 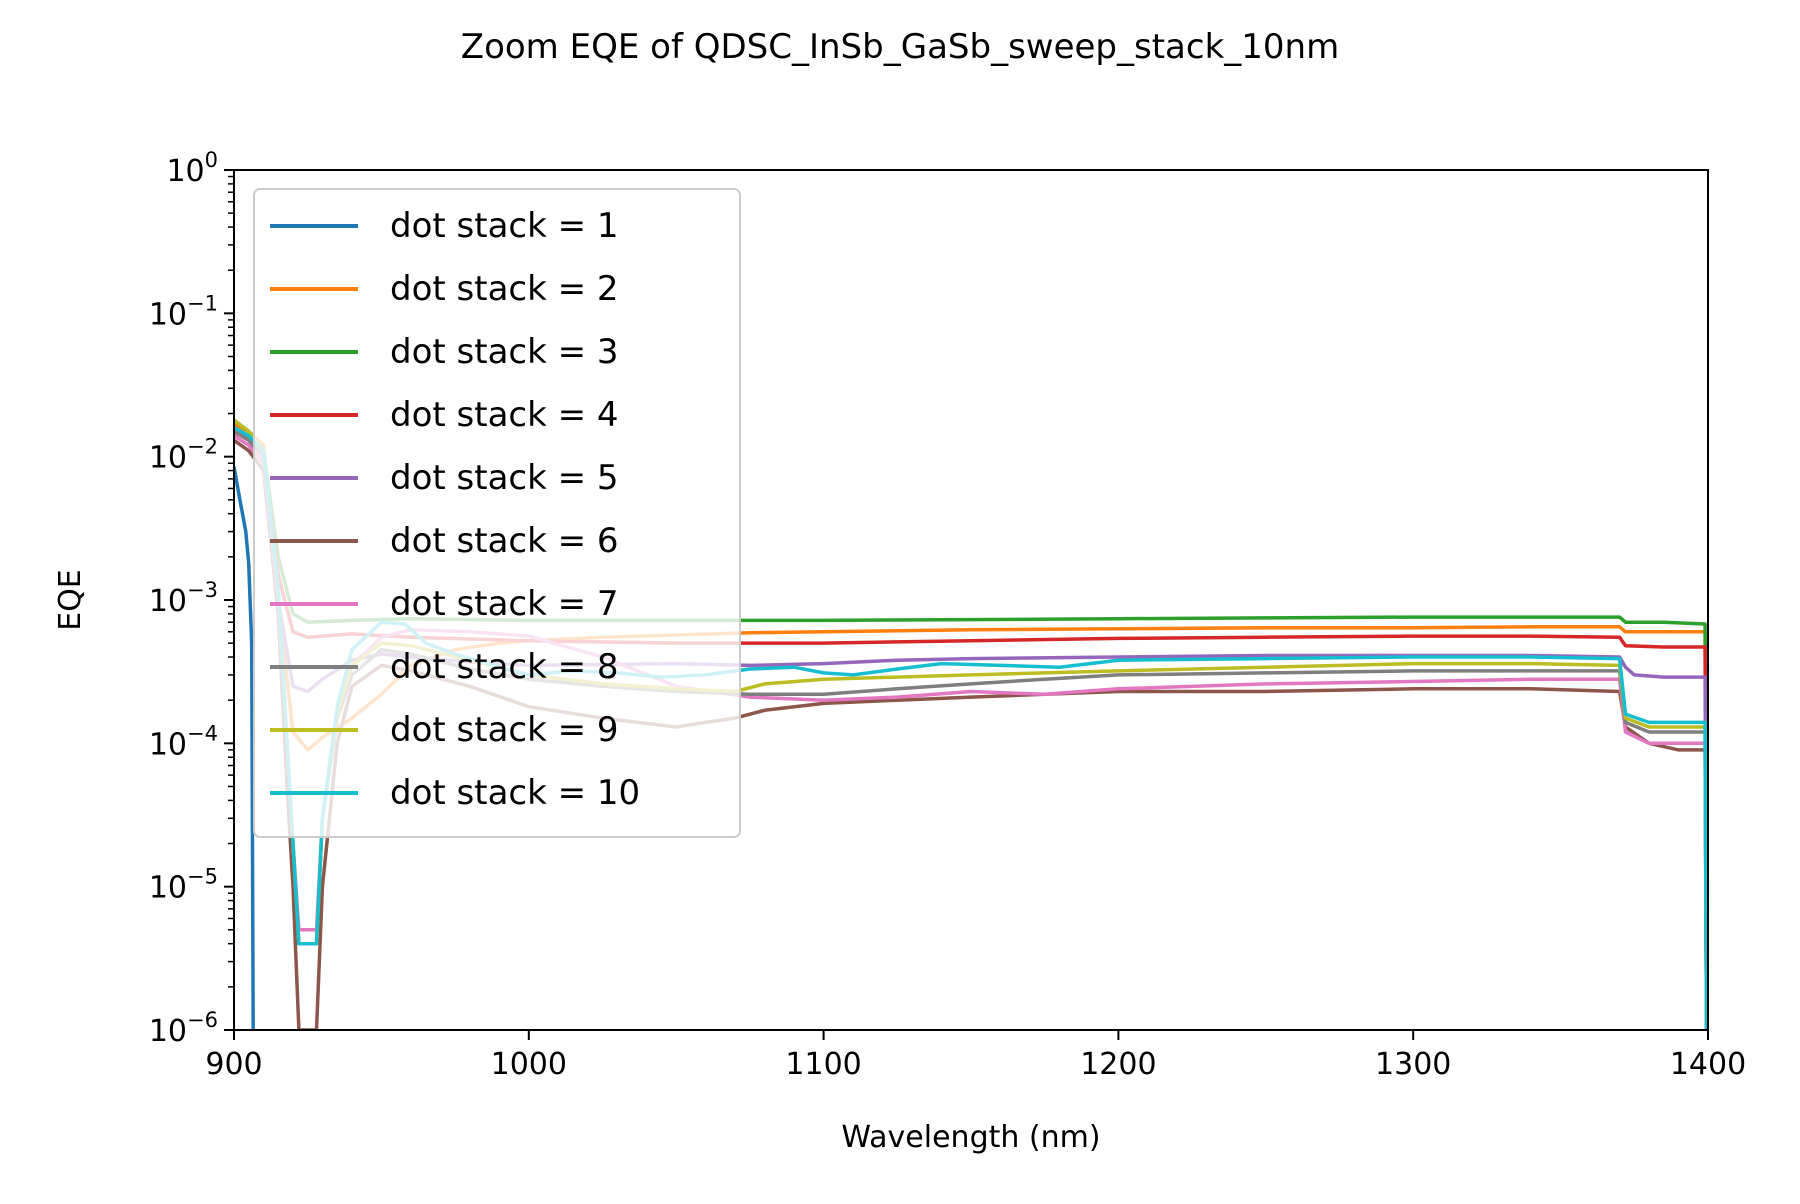 I want to click on y-tick-label: 10⁰, so click(x=192, y=168).